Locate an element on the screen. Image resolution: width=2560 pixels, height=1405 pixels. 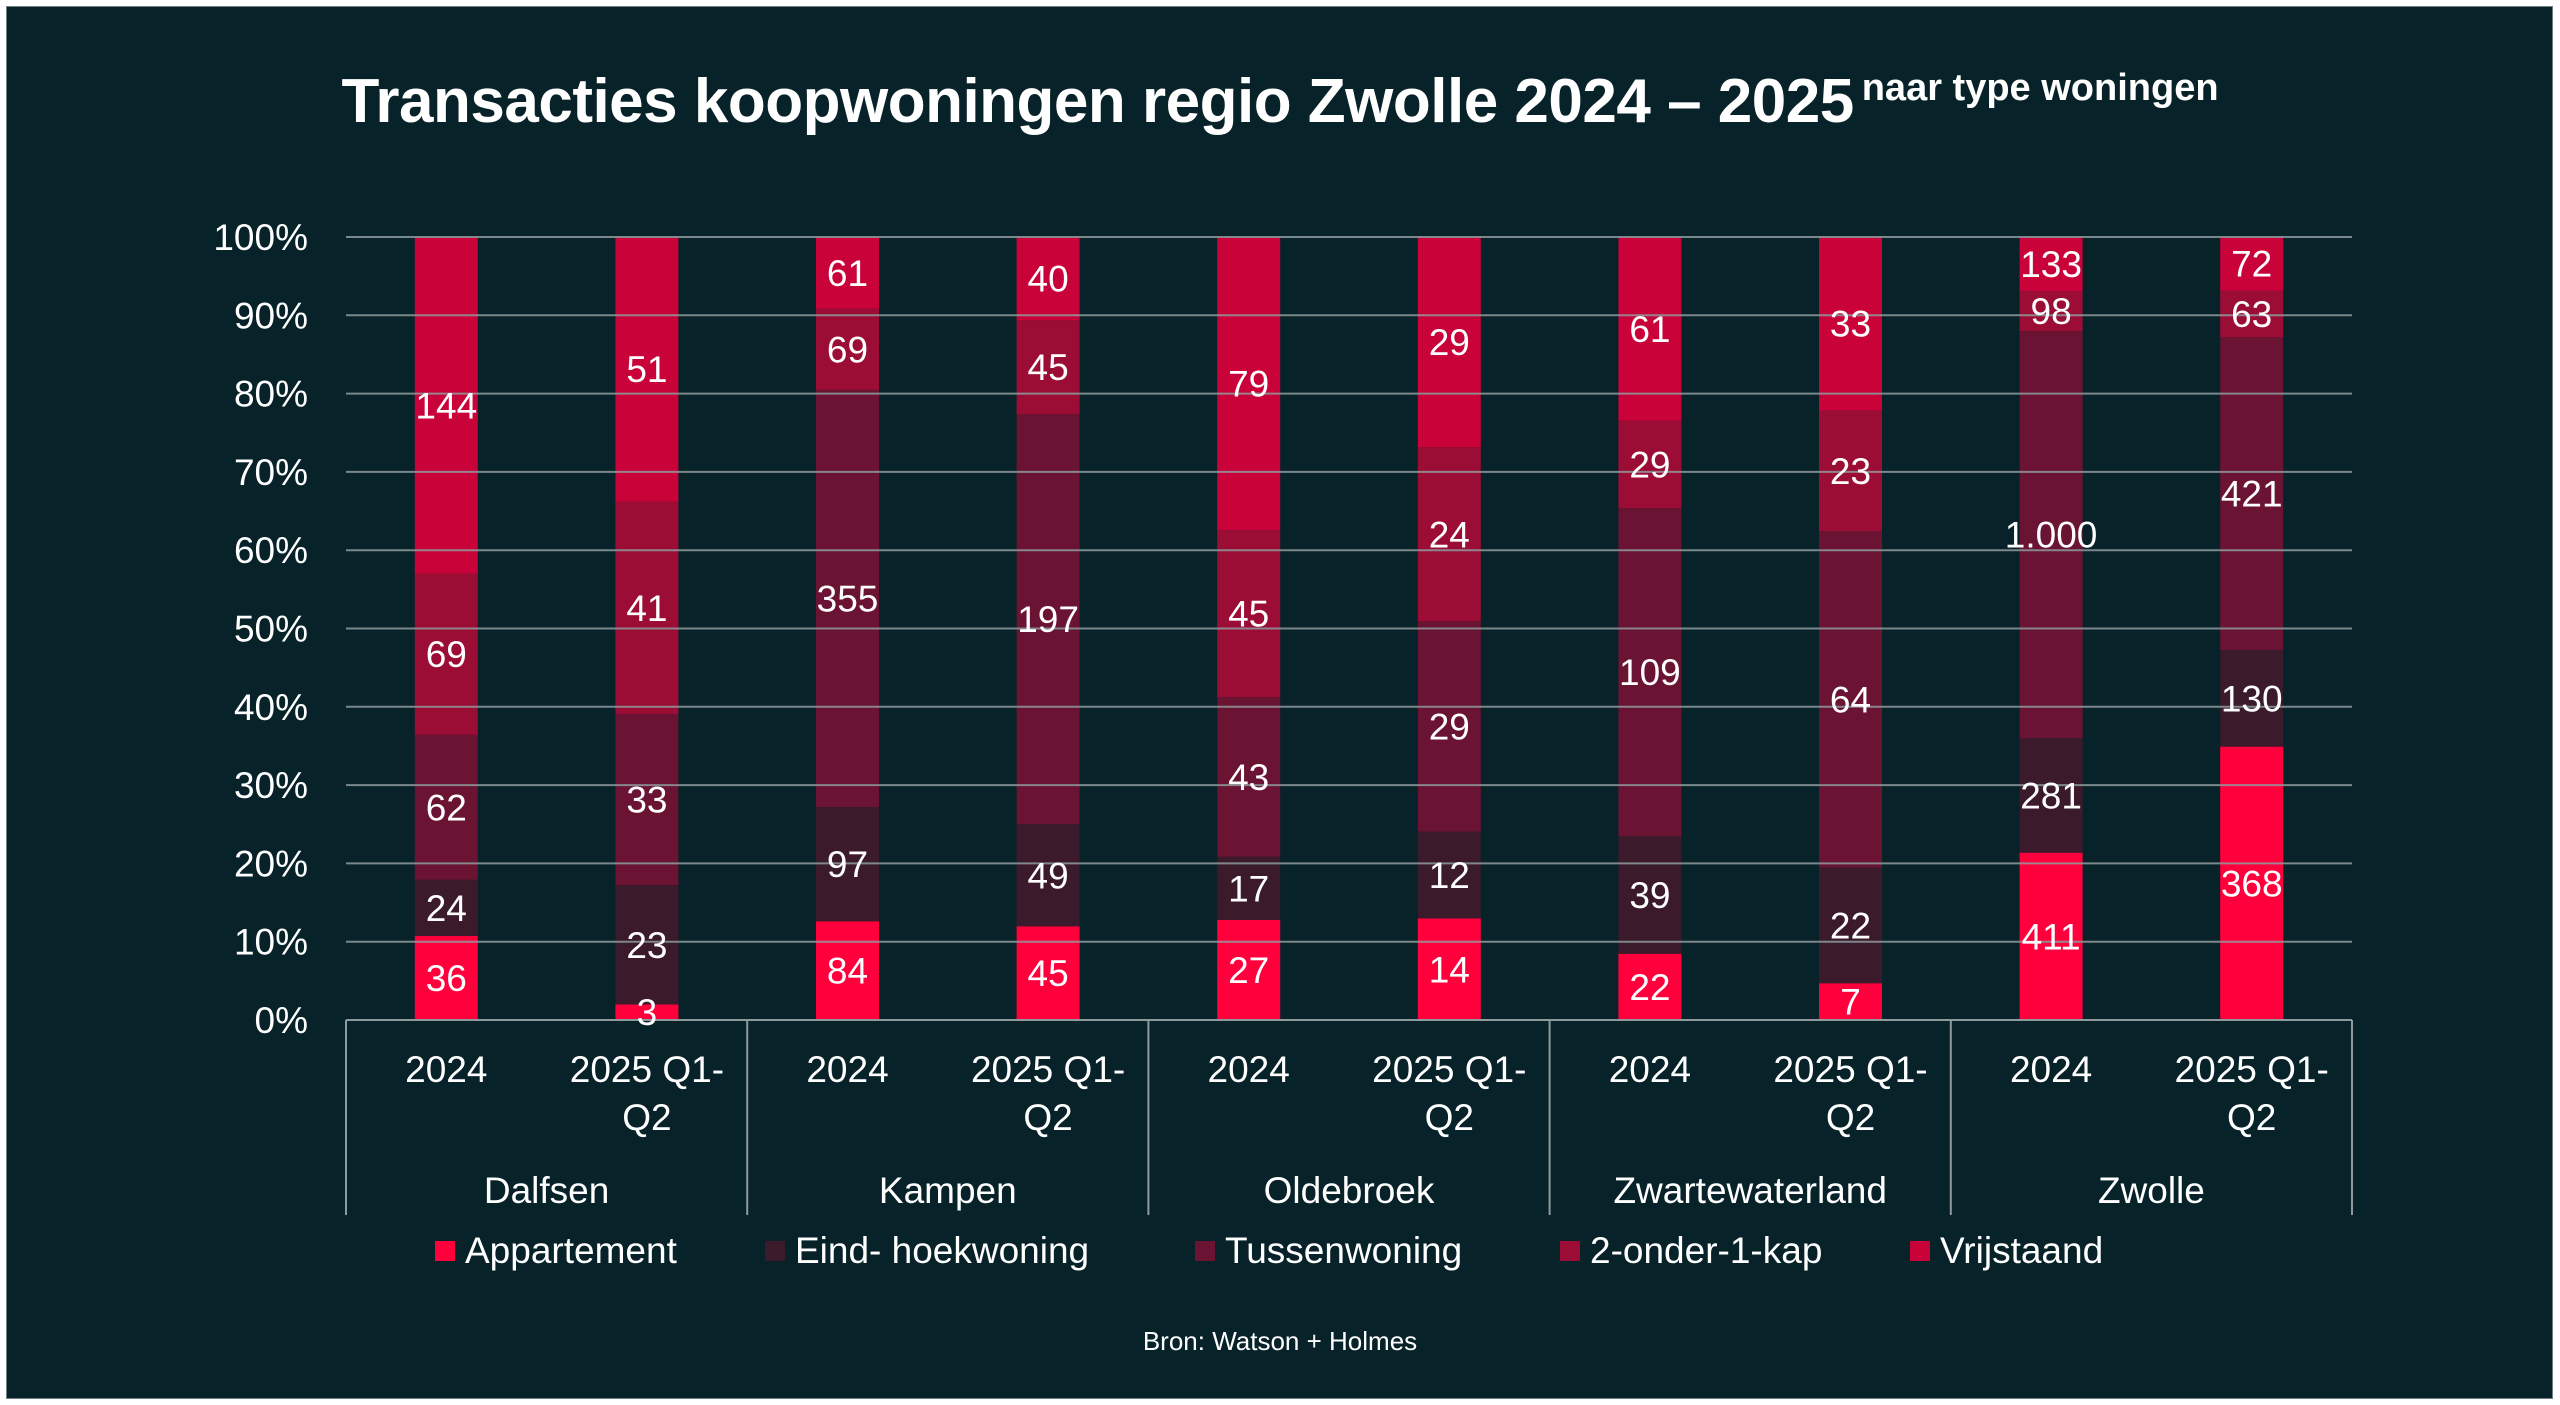
data-label: 43 is located at coordinates (1248, 777).